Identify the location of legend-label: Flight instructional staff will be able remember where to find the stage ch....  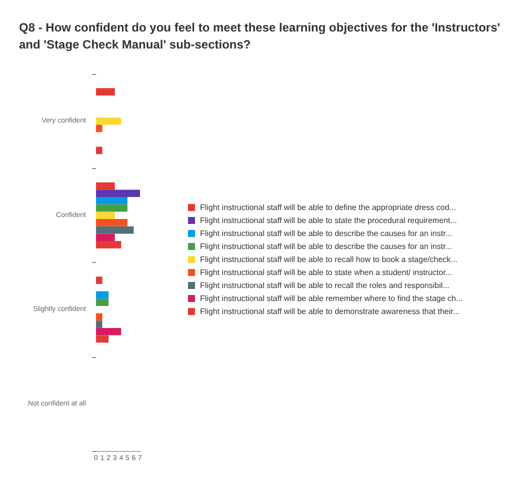
(331, 298).